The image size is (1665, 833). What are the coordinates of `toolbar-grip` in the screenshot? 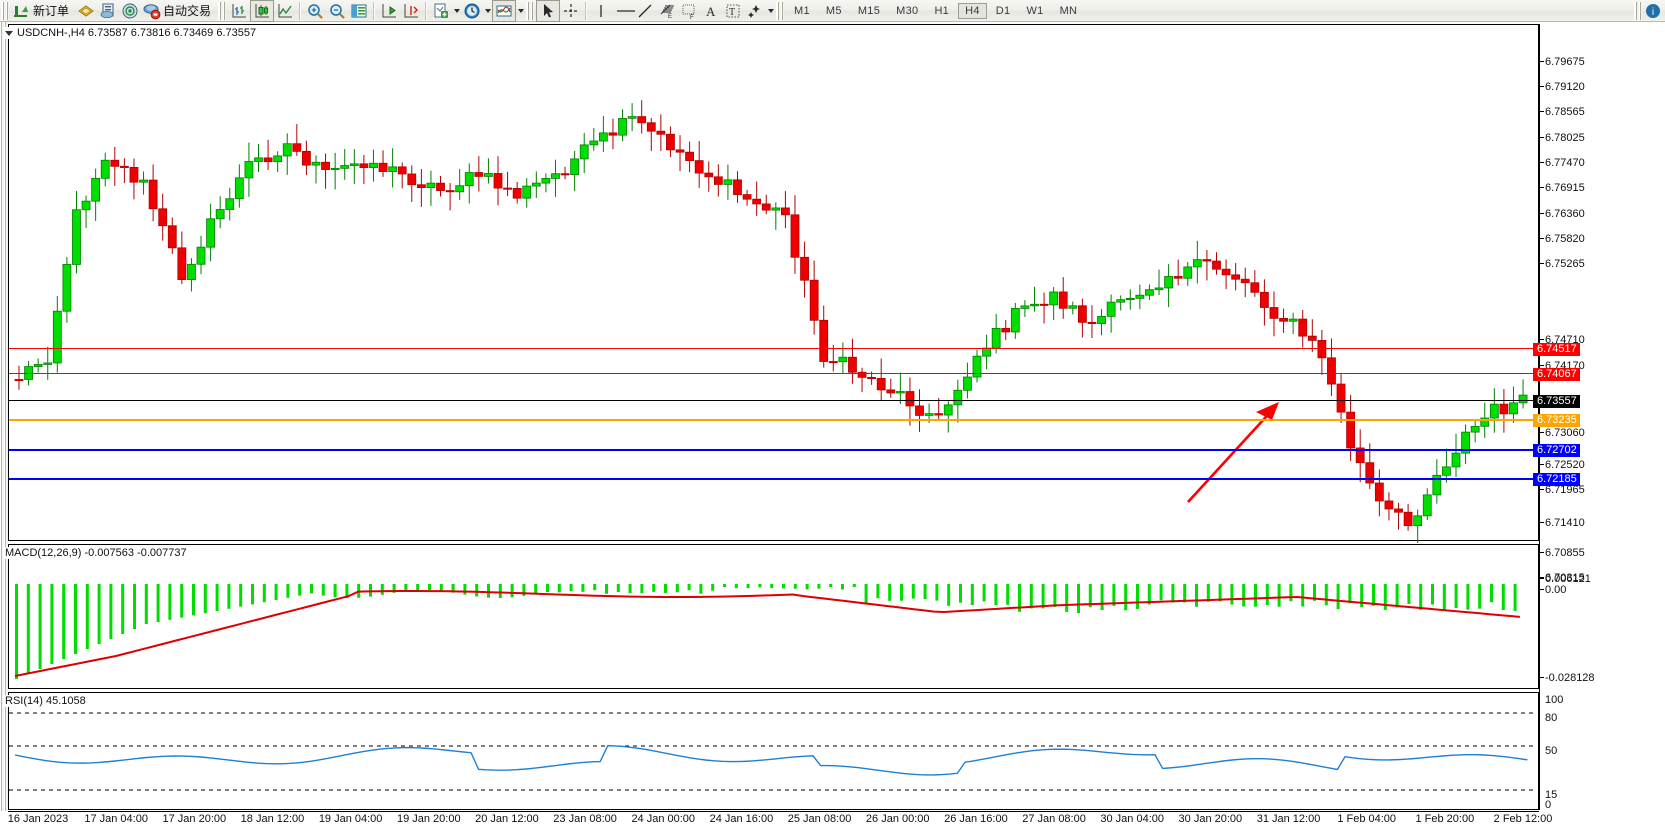 It's located at (5, 10).